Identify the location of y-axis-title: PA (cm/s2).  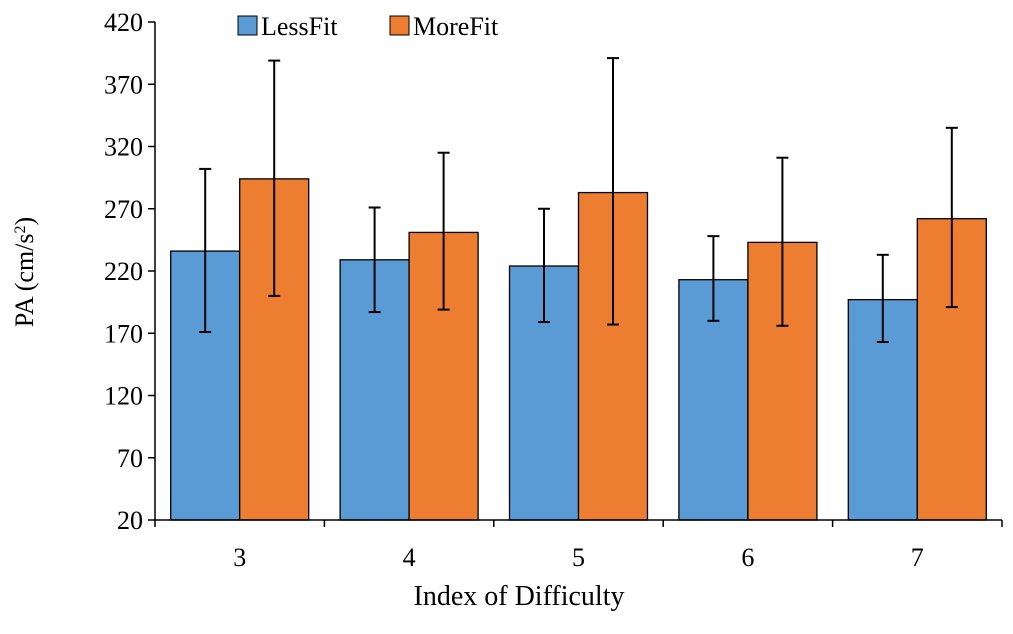
(24, 272).